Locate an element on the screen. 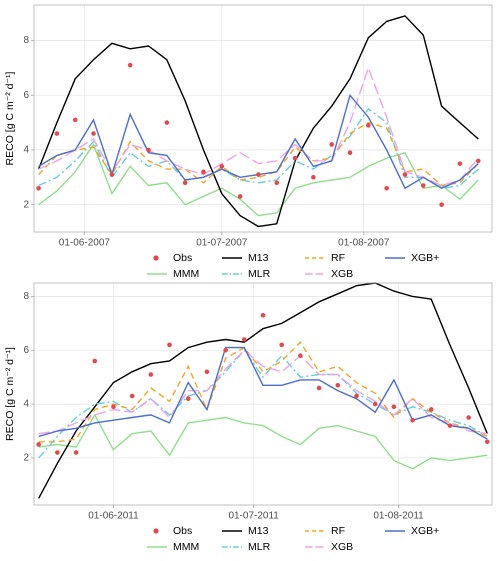 This screenshot has width=500, height=561. x-tick-label: 01-06-2007 is located at coordinates (85, 243).